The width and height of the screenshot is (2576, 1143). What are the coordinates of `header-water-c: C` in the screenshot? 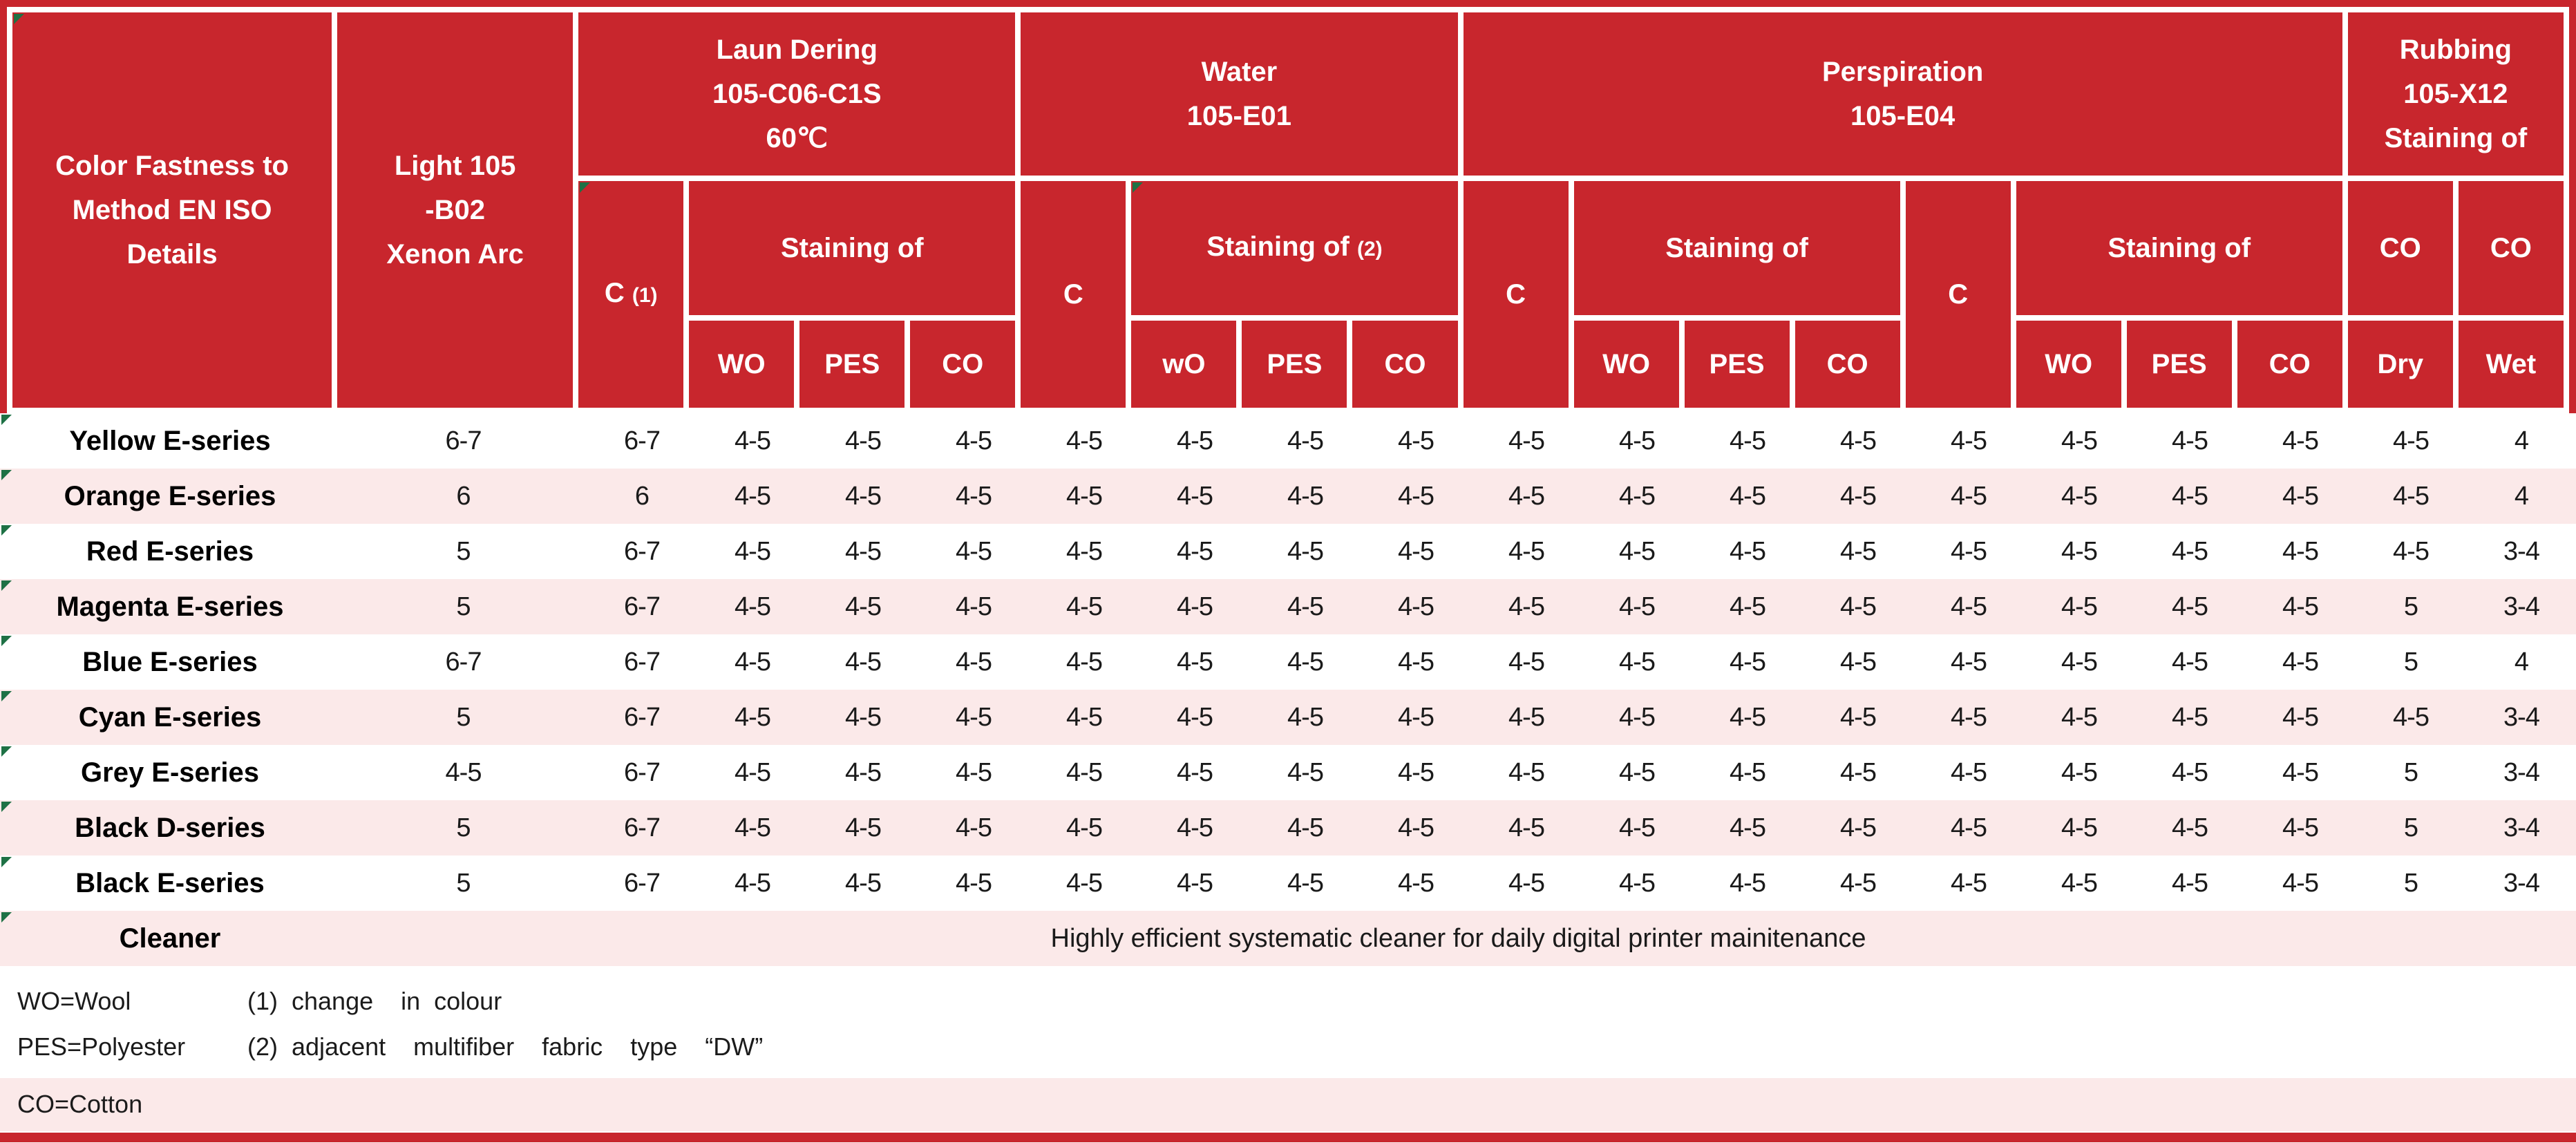 It's located at (1073, 295).